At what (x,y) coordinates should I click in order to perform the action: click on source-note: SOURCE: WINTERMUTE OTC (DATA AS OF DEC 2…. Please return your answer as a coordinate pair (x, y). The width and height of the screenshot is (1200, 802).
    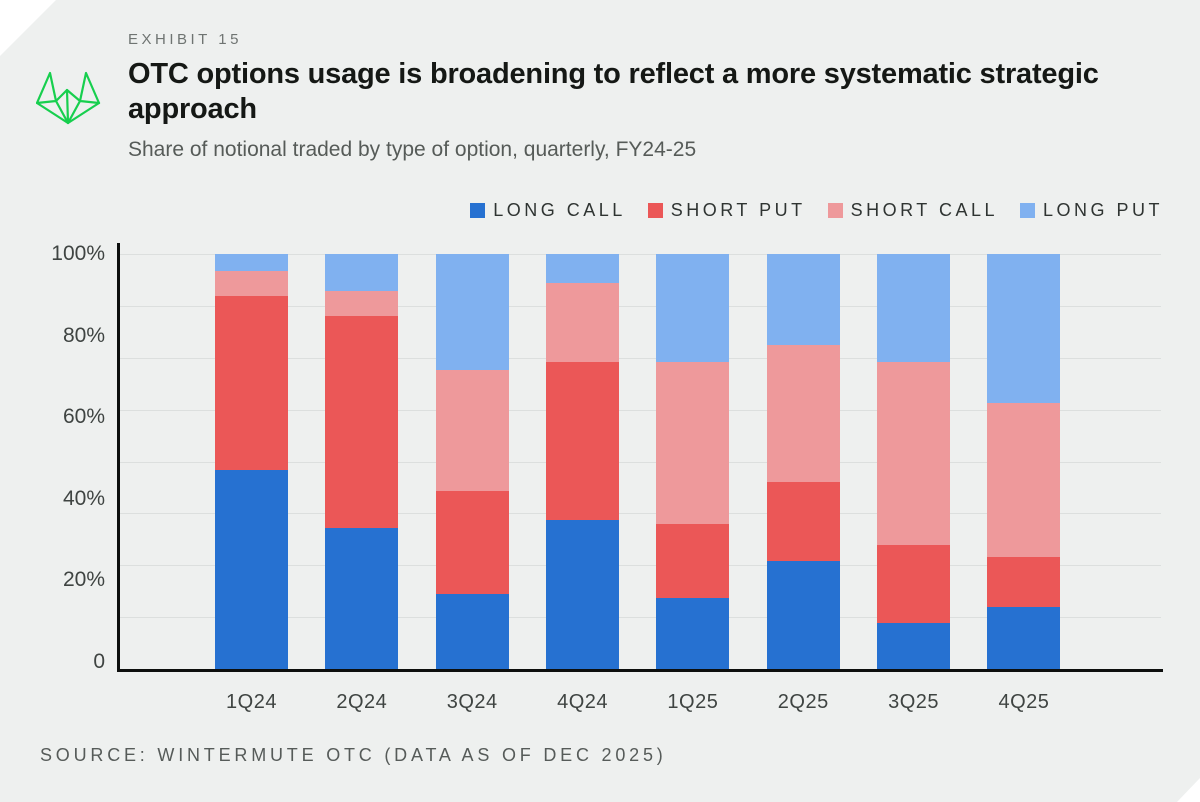
    Looking at the image, I should click on (353, 755).